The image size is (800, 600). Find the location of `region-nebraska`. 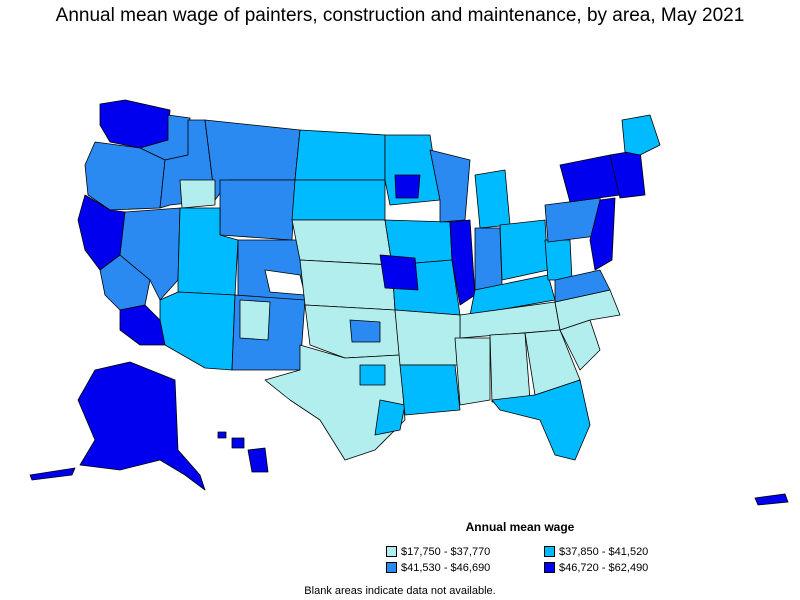

region-nebraska is located at coordinates (342, 242).